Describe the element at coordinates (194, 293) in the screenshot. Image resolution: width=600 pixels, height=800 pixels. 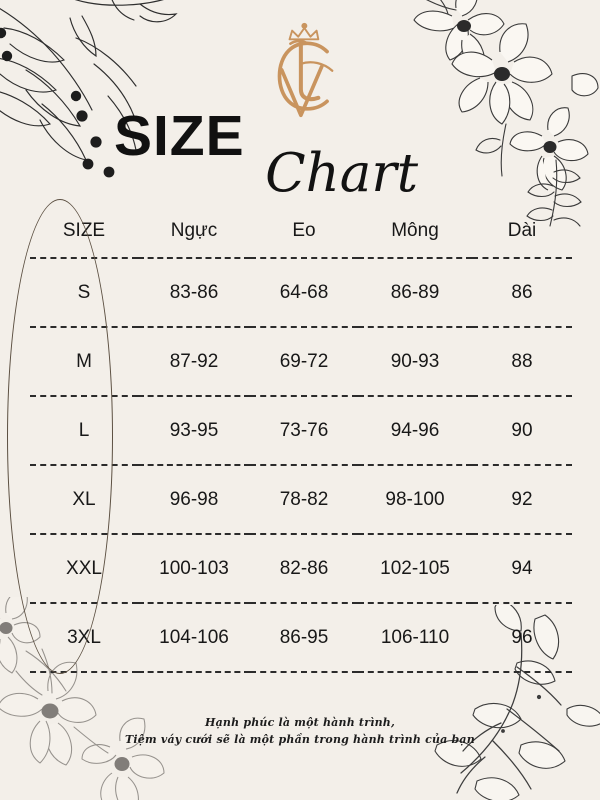
I see `cell-nguc: 83-86` at that location.